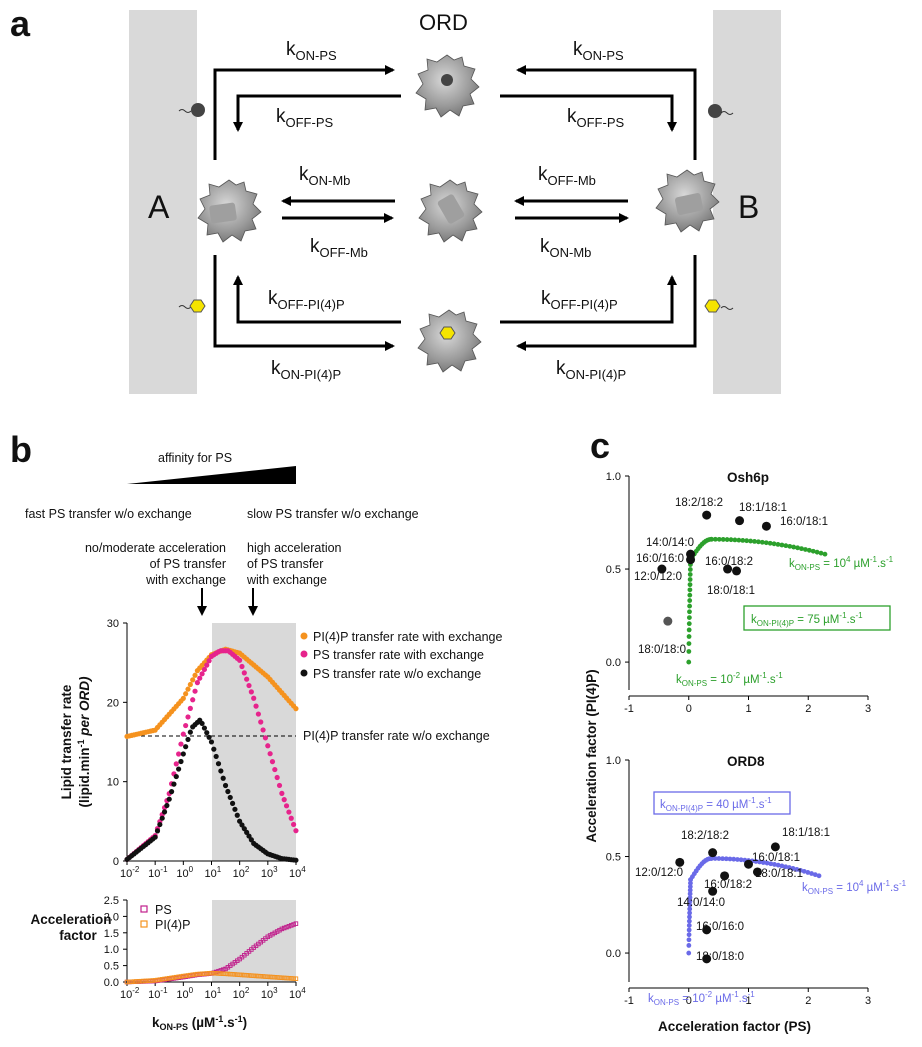 The image size is (922, 1047). What do you see at coordinates (191, 110) in the screenshot?
I see `ps-lipid-icon` at bounding box center [191, 110].